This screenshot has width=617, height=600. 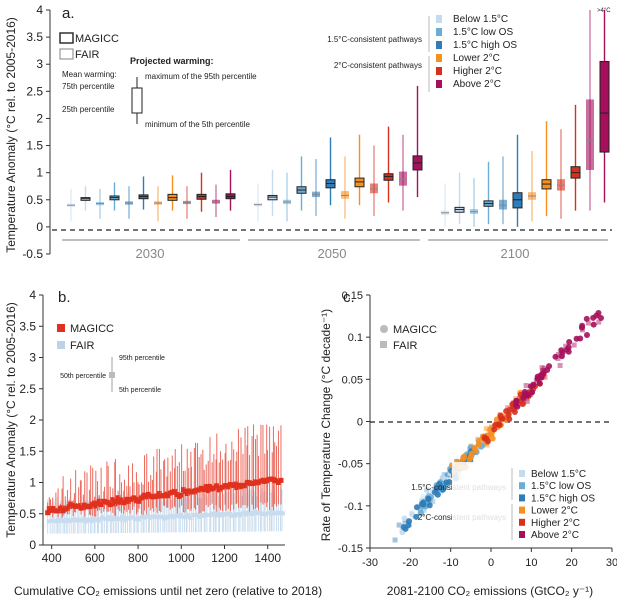 I want to click on c-legend-label: Higher 2°C, so click(x=555, y=523).